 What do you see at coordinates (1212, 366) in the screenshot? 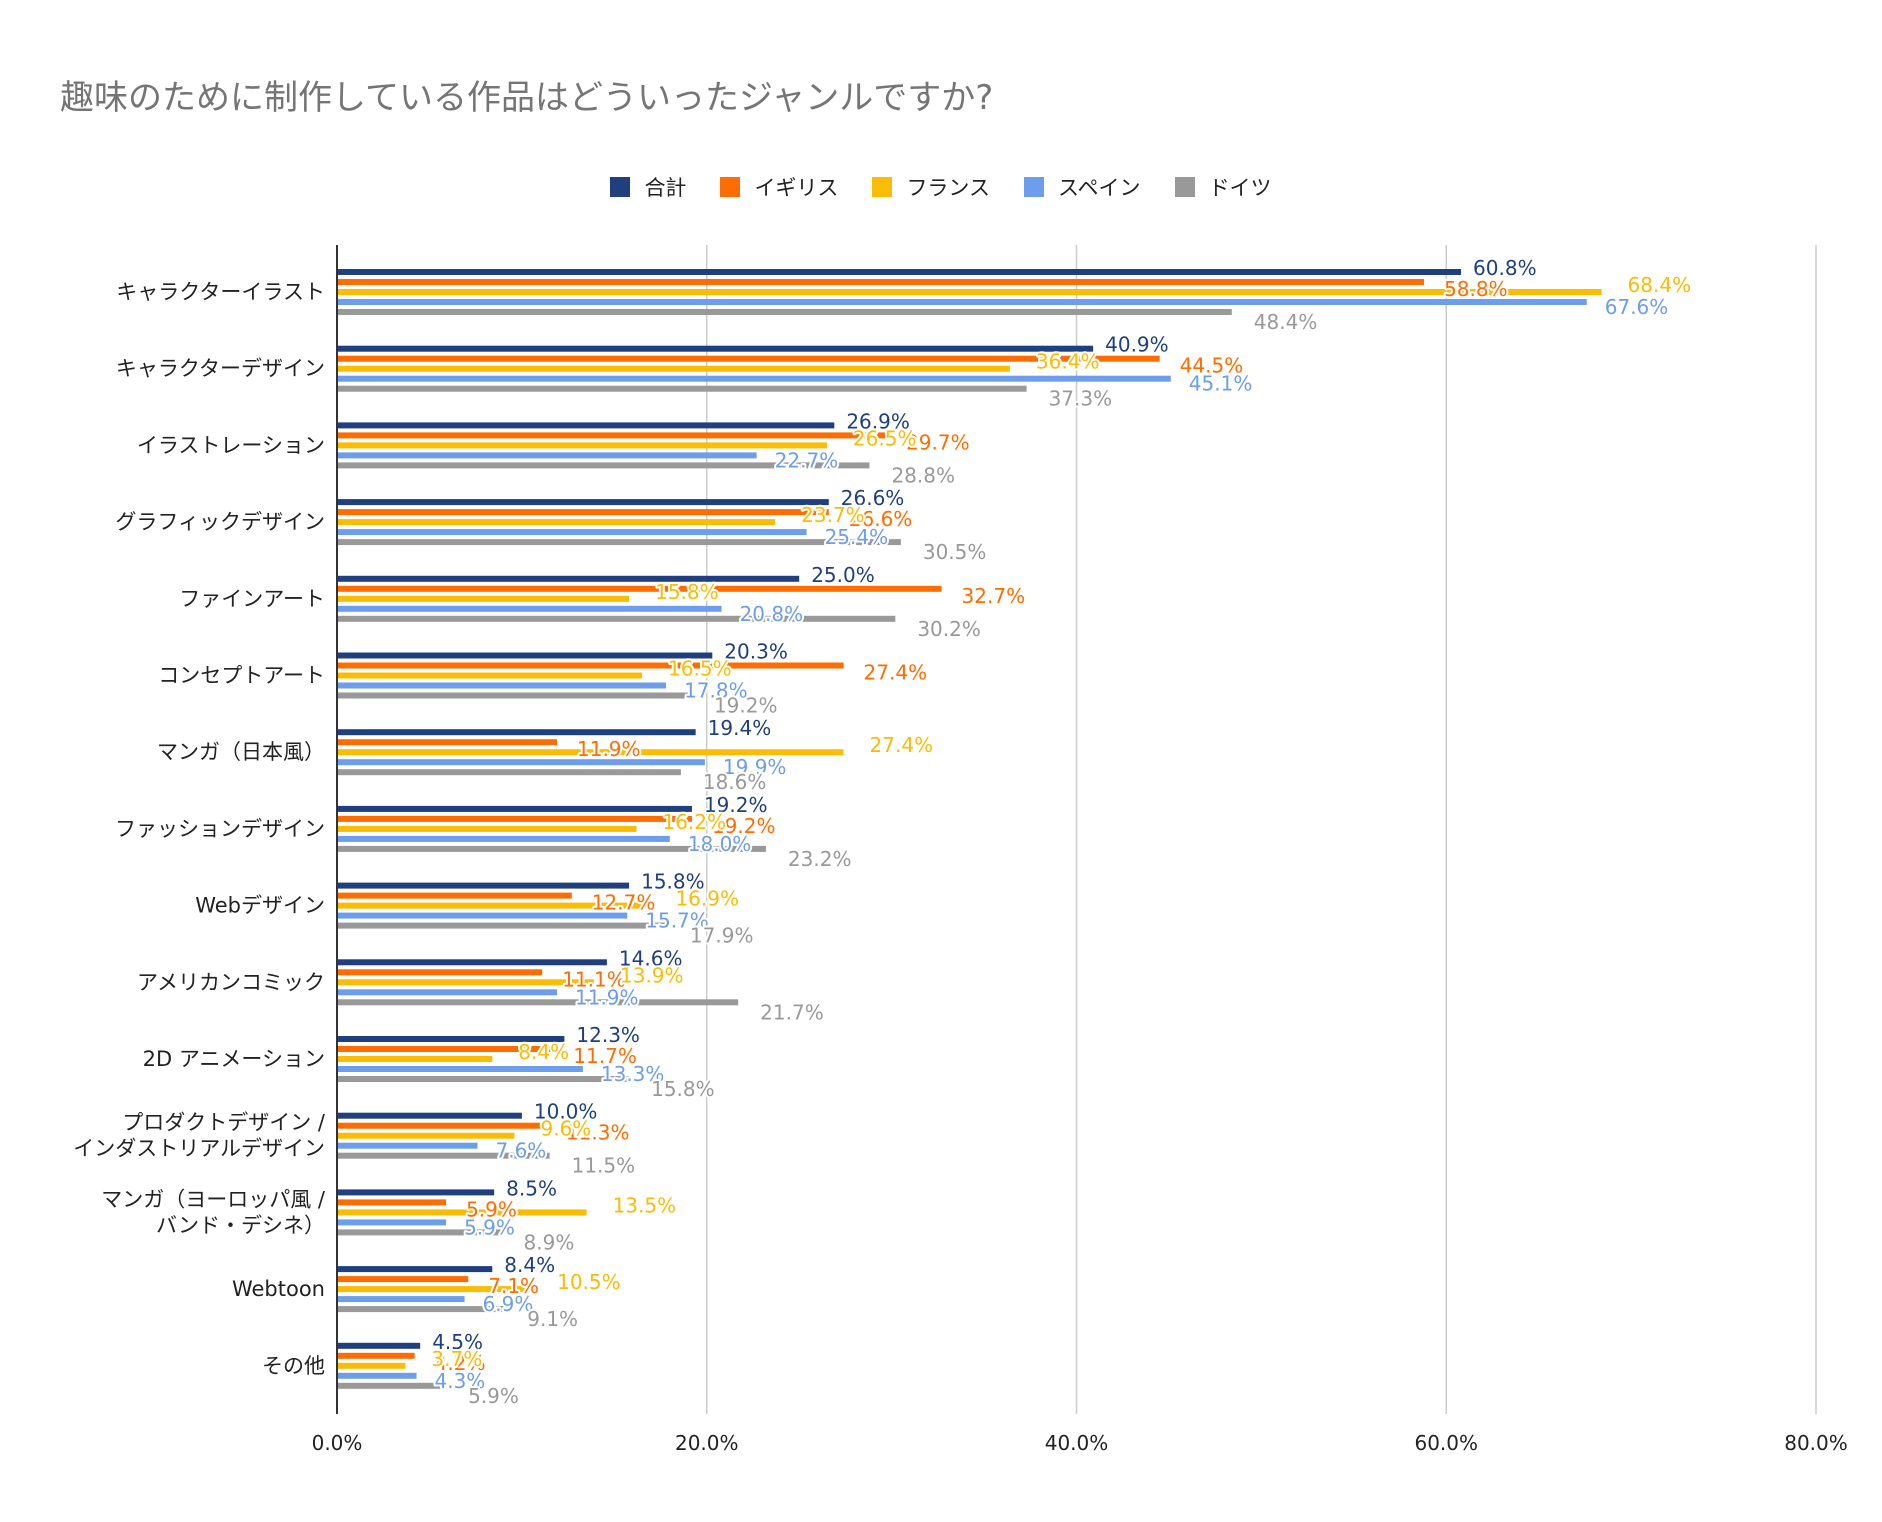
I see `data-label: 44.5%` at bounding box center [1212, 366].